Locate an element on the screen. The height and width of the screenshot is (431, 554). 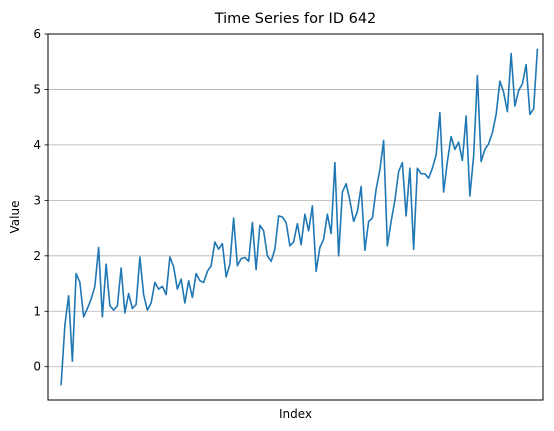
y-tick-label: 0 is located at coordinates (37, 367).